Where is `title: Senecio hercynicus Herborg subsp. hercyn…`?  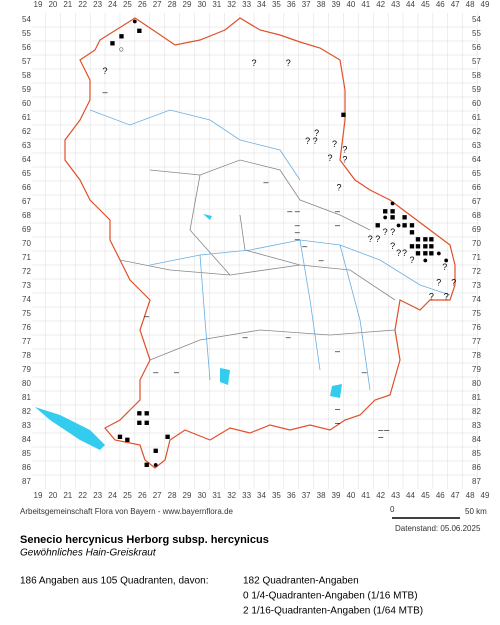 title: Senecio hercynicus Herborg subsp. hercyn… is located at coordinates (144, 540).